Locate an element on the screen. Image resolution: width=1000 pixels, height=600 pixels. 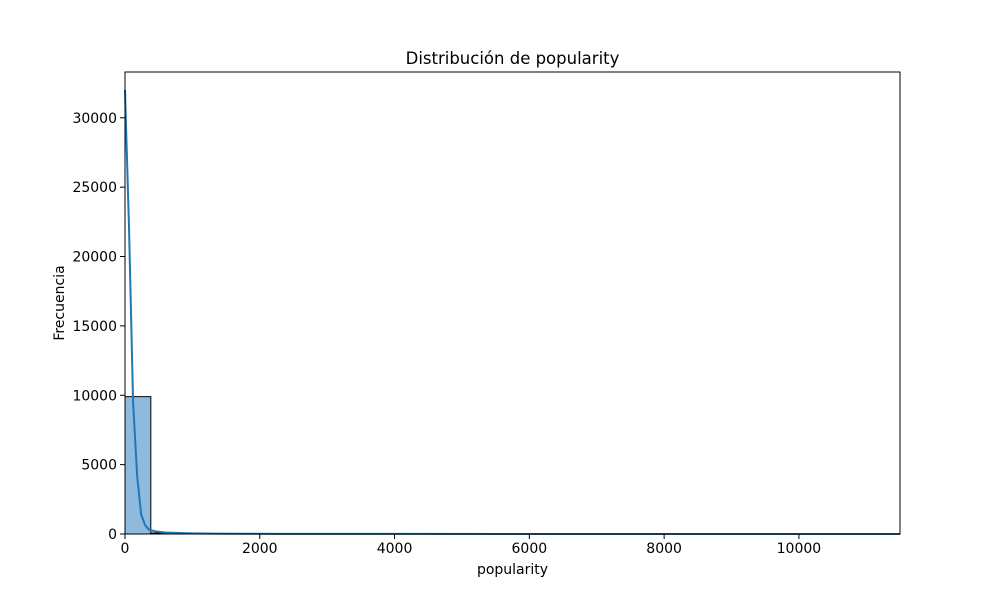
histogram-bar is located at coordinates (138, 465).